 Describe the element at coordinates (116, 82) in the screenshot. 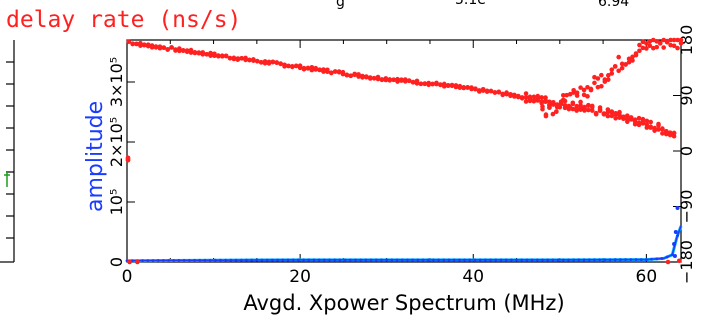

I see `y-left-tick-label: 3×10⁵` at that location.